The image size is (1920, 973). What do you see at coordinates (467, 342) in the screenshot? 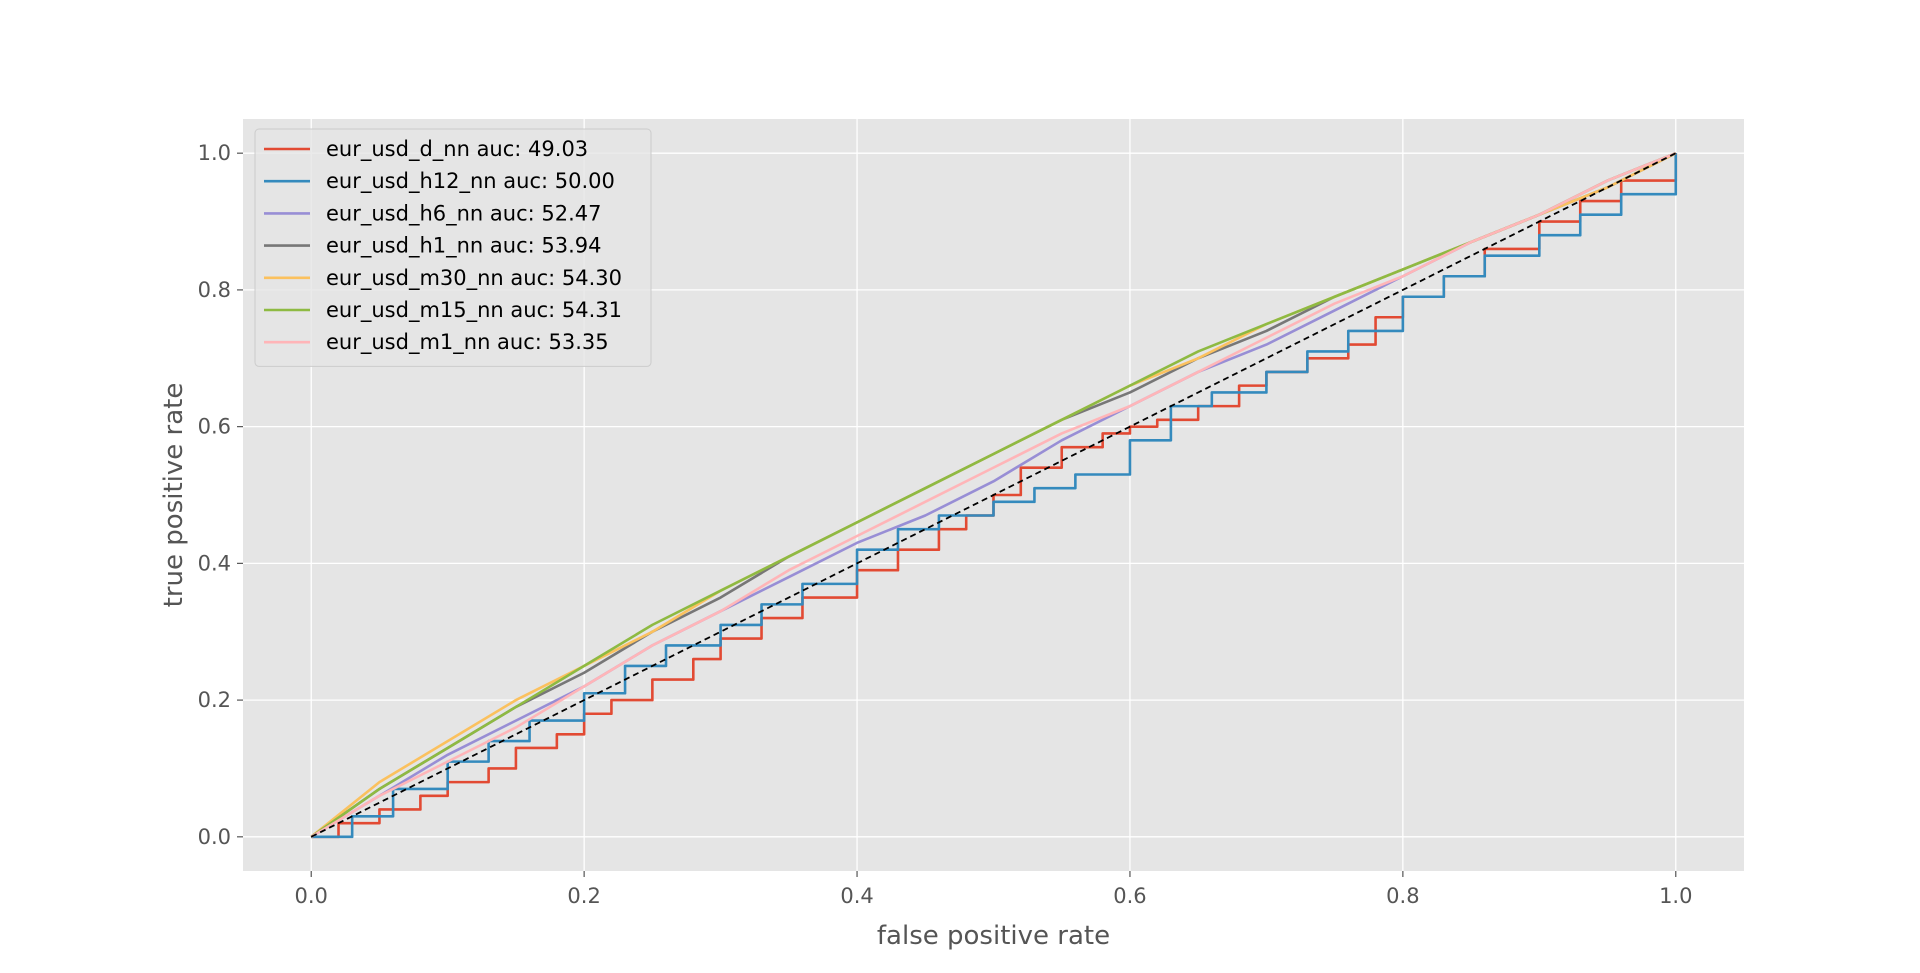
I see `legend-entry: eur_usd_m1_nn auc: 53.35` at bounding box center [467, 342].